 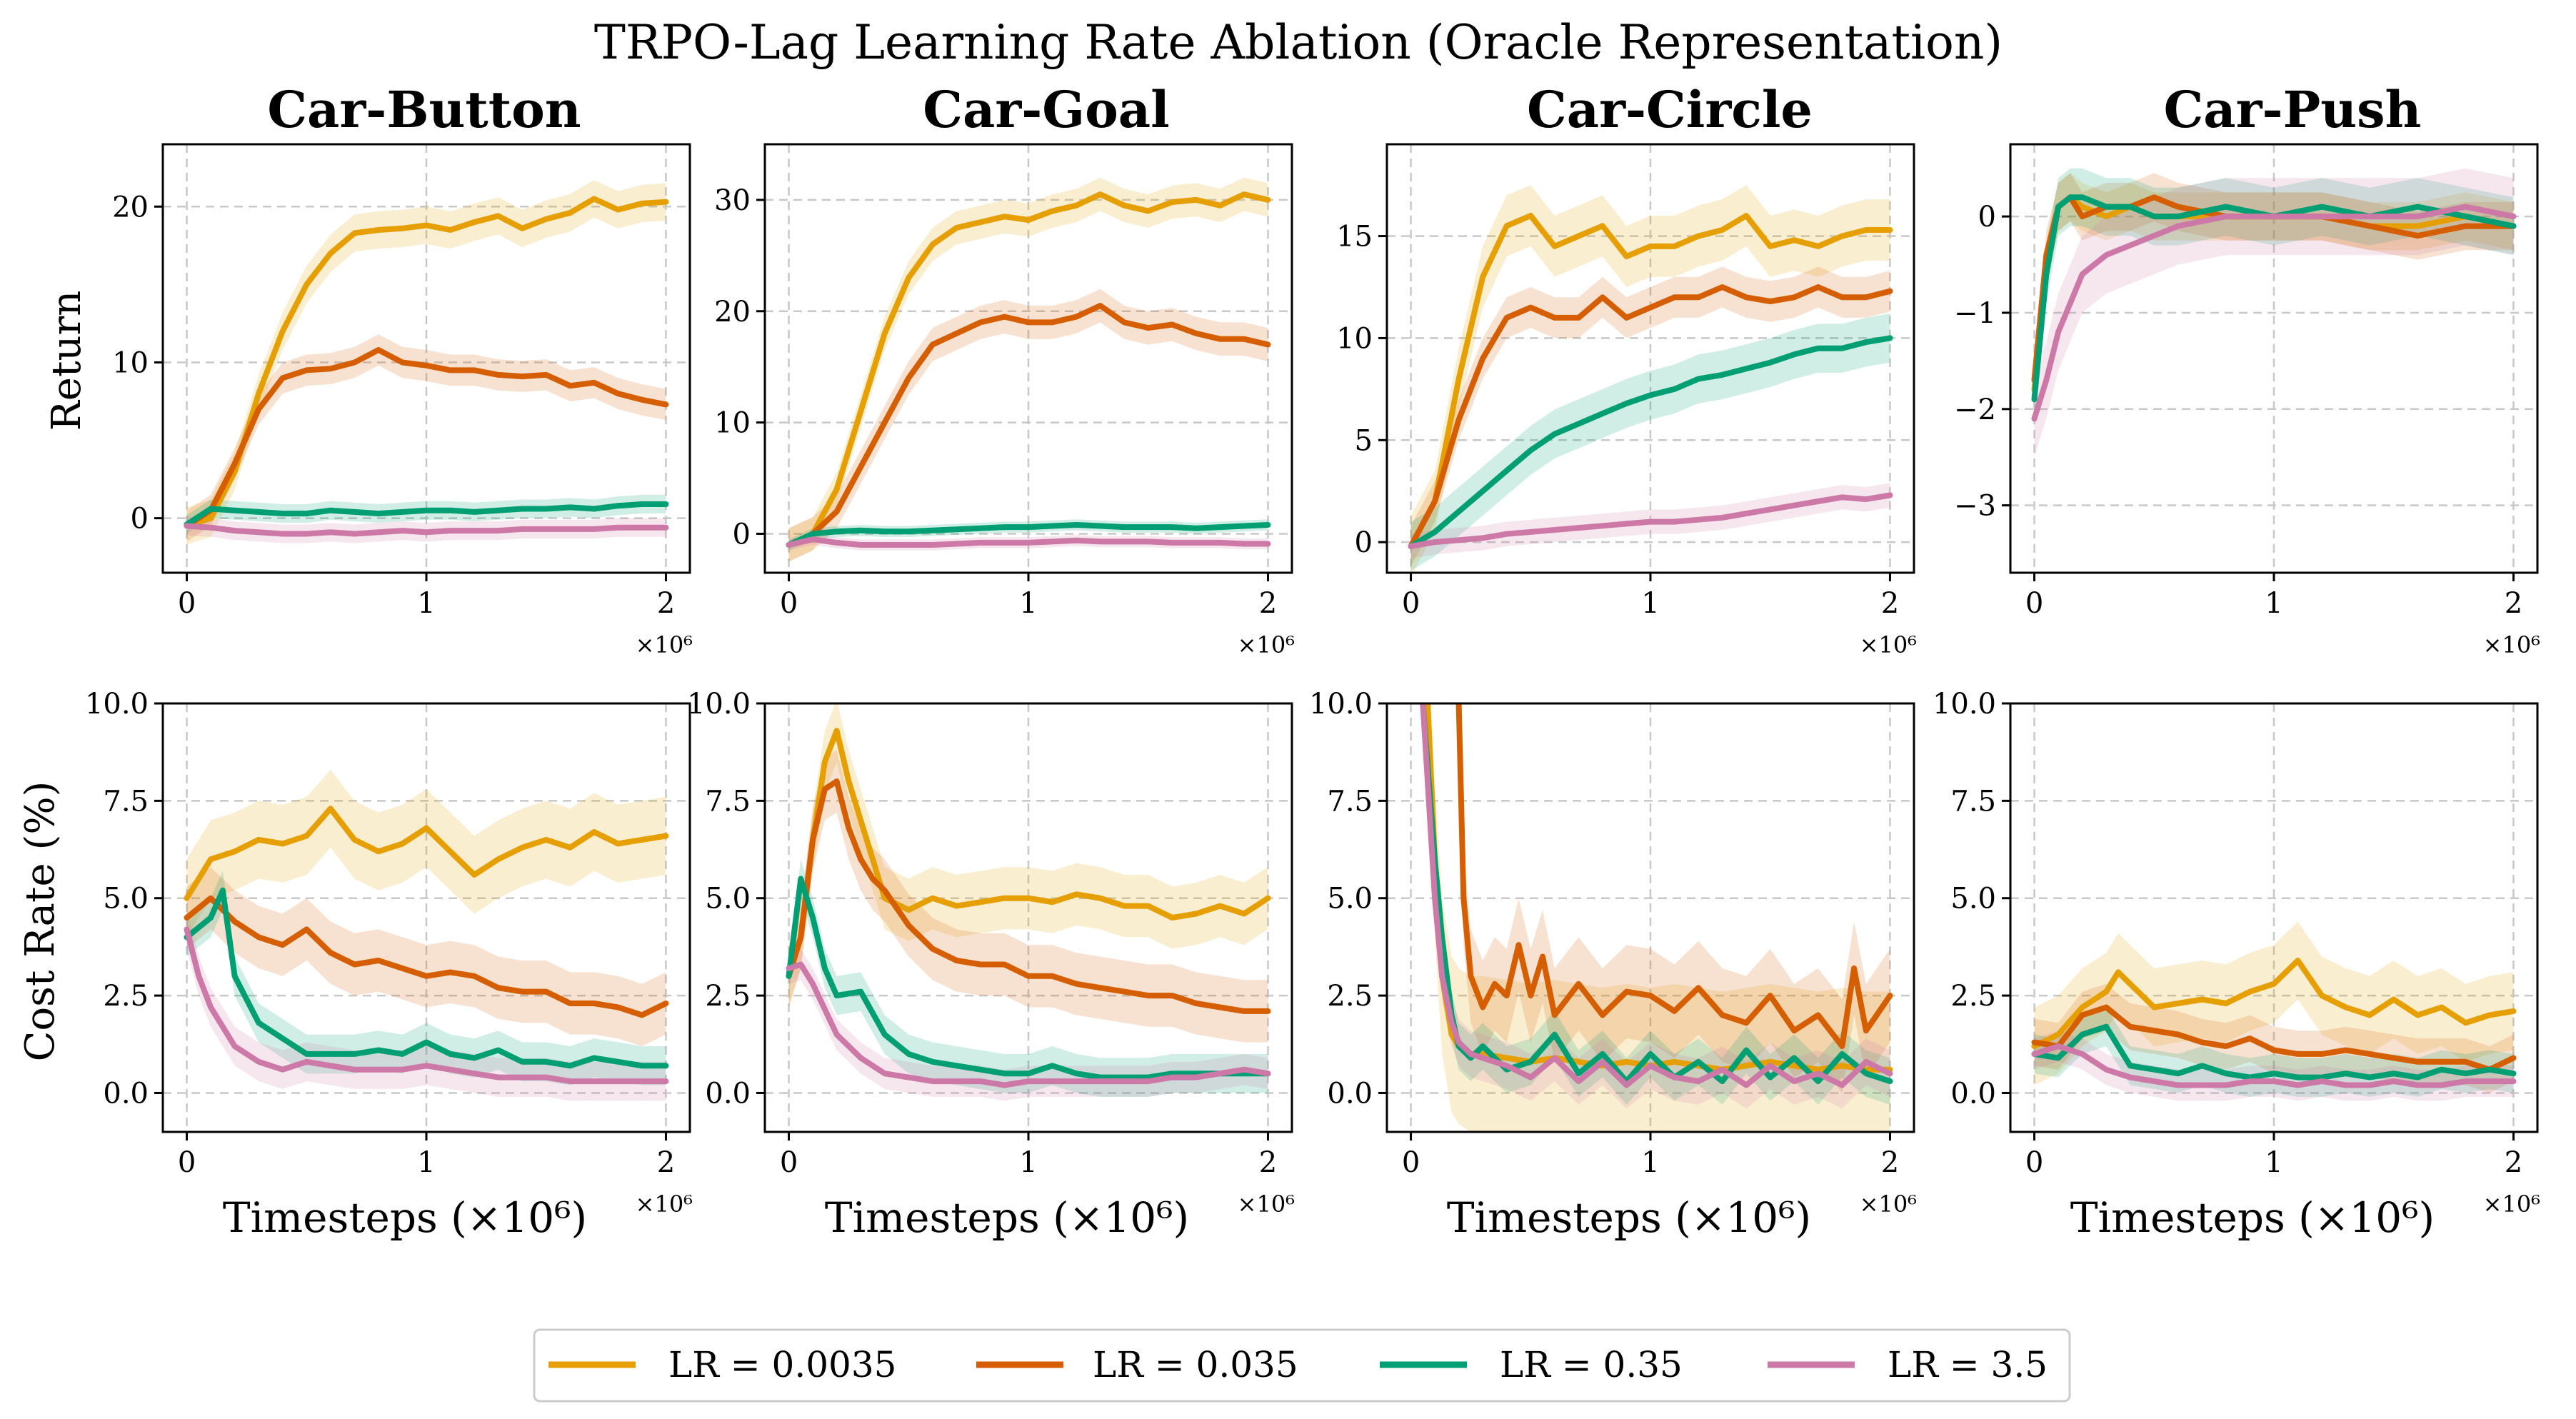 What do you see at coordinates (1354, 237) in the screenshot?
I see `y-tick-label: 15` at bounding box center [1354, 237].